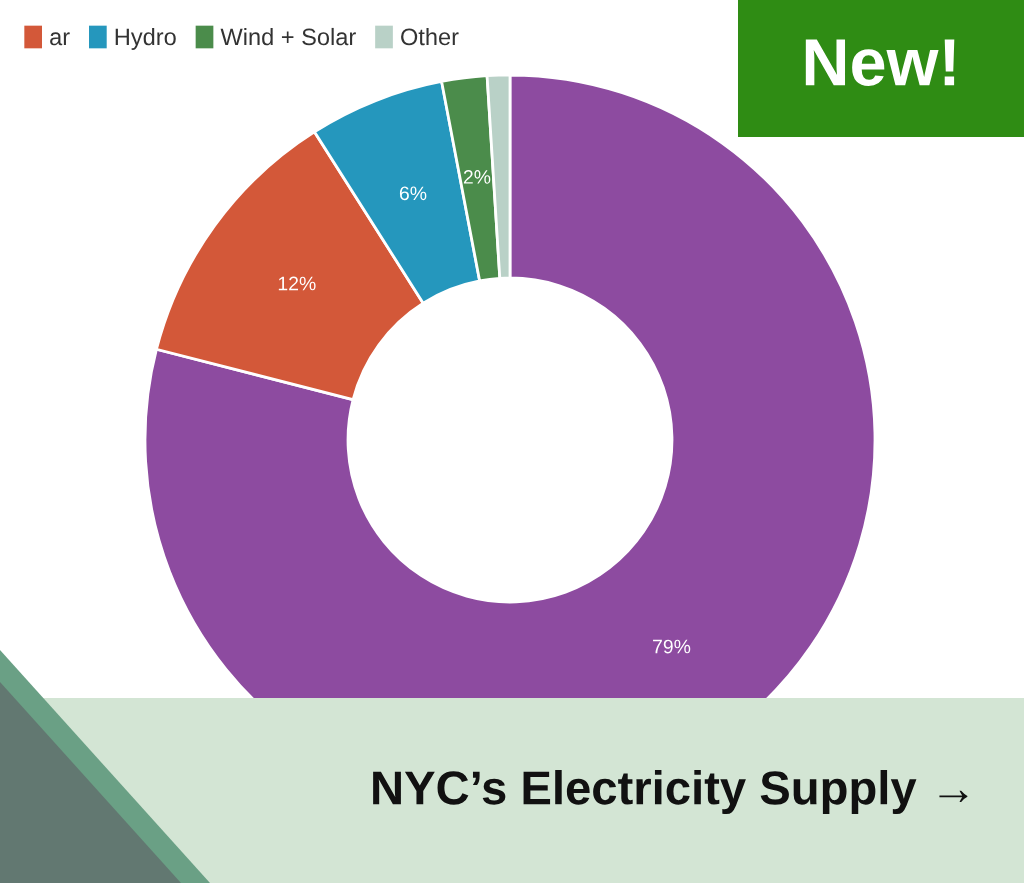 The height and width of the screenshot is (883, 1024). I want to click on data-label: 79%, so click(672, 646).